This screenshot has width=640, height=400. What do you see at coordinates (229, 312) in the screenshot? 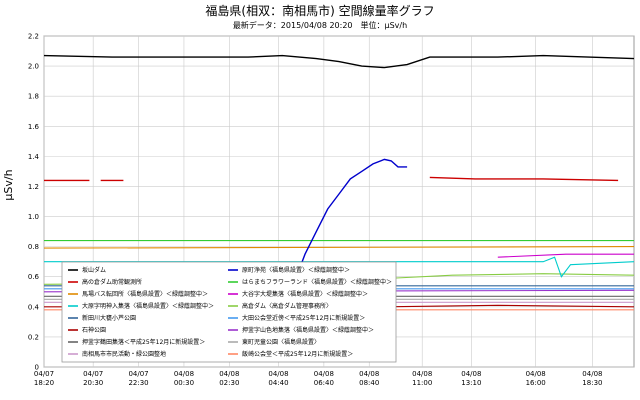
I see `legend-box` at bounding box center [229, 312].